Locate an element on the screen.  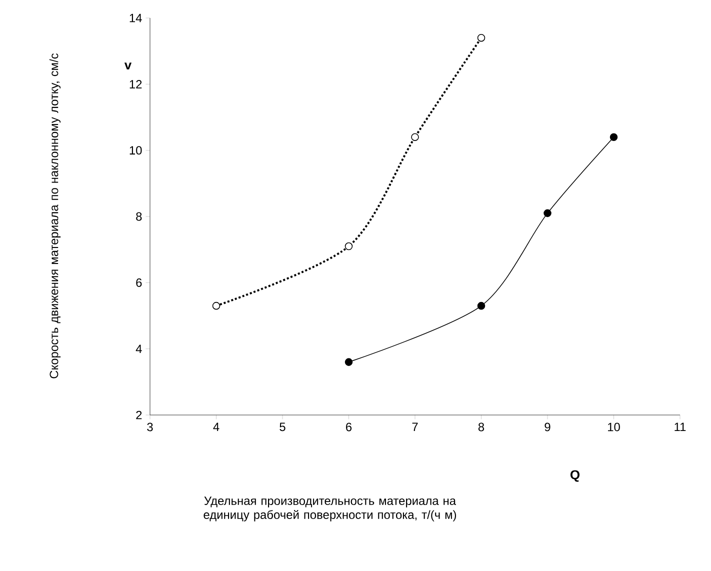
y-tick-label: 10 is located at coordinates (136, 150).